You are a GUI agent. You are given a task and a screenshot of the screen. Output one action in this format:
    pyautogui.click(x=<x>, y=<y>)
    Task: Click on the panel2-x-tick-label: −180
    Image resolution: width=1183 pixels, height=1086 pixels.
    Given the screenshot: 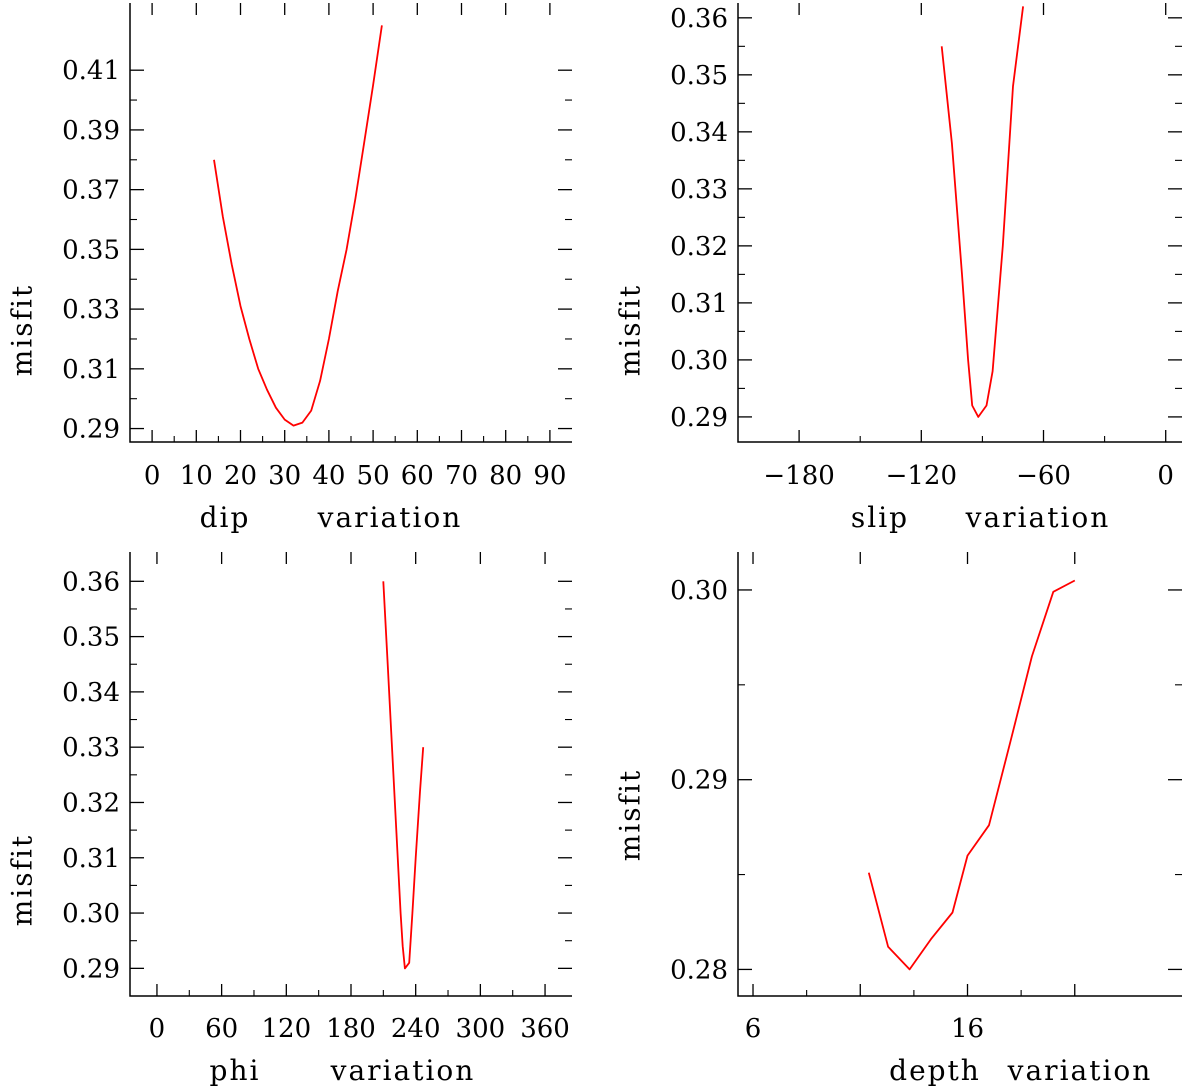 What is the action you would take?
    pyautogui.click(x=798, y=476)
    